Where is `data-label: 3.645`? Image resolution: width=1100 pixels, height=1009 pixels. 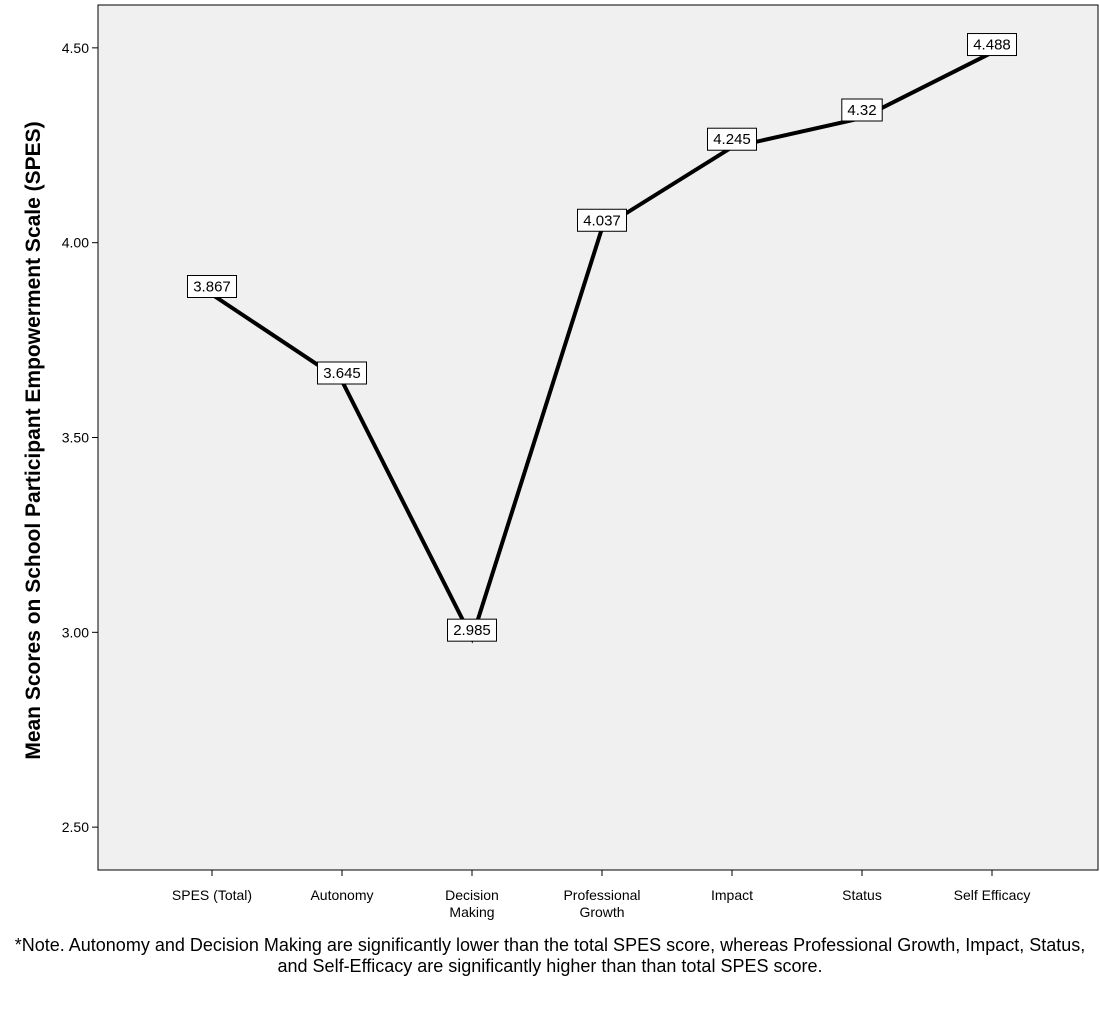 data-label: 3.645 is located at coordinates (342, 373).